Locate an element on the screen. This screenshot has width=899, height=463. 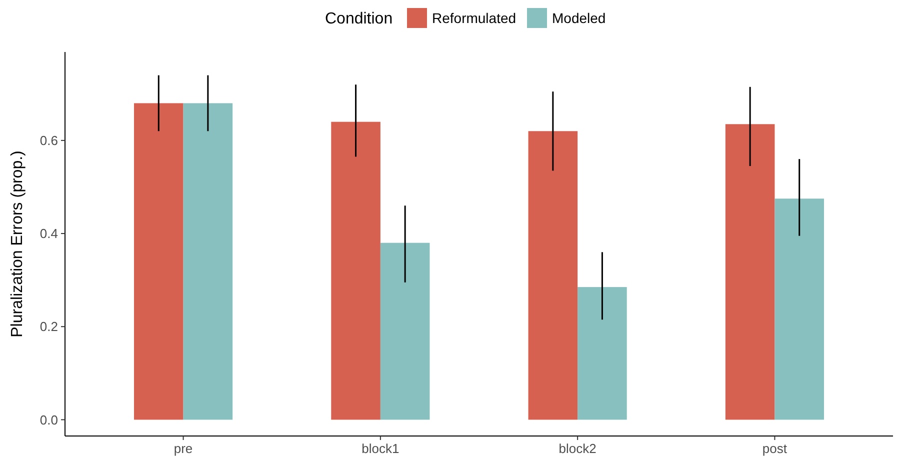
legend-label: Reformulated is located at coordinates (474, 18).